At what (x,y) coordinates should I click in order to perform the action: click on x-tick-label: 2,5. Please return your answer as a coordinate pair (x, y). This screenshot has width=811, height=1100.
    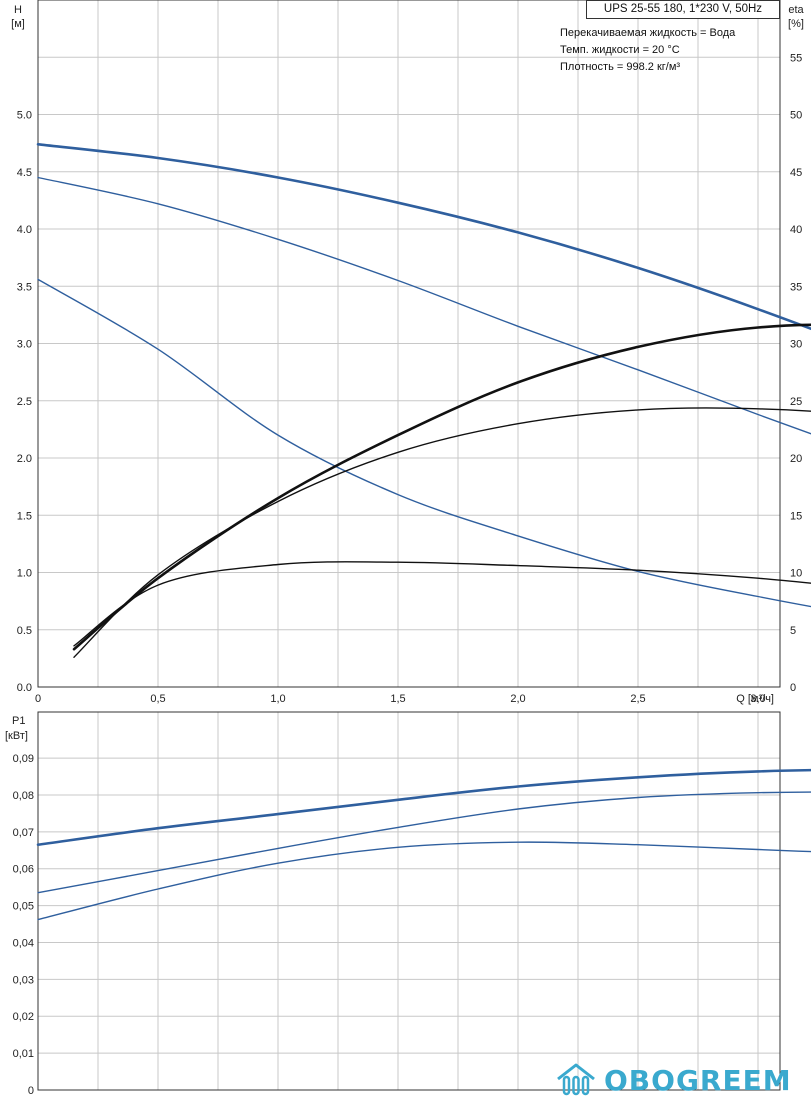
    Looking at the image, I should click on (637, 699).